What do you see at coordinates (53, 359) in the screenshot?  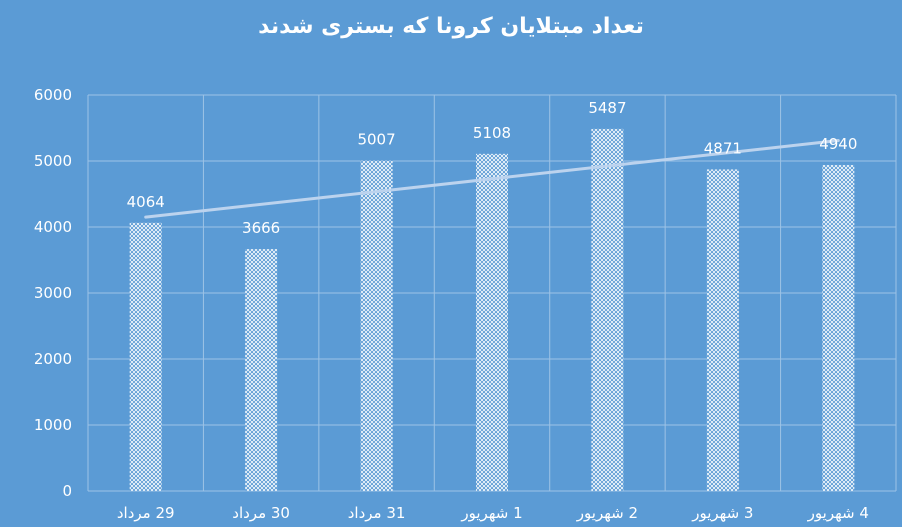 I see `y-tick-label: 2000` at bounding box center [53, 359].